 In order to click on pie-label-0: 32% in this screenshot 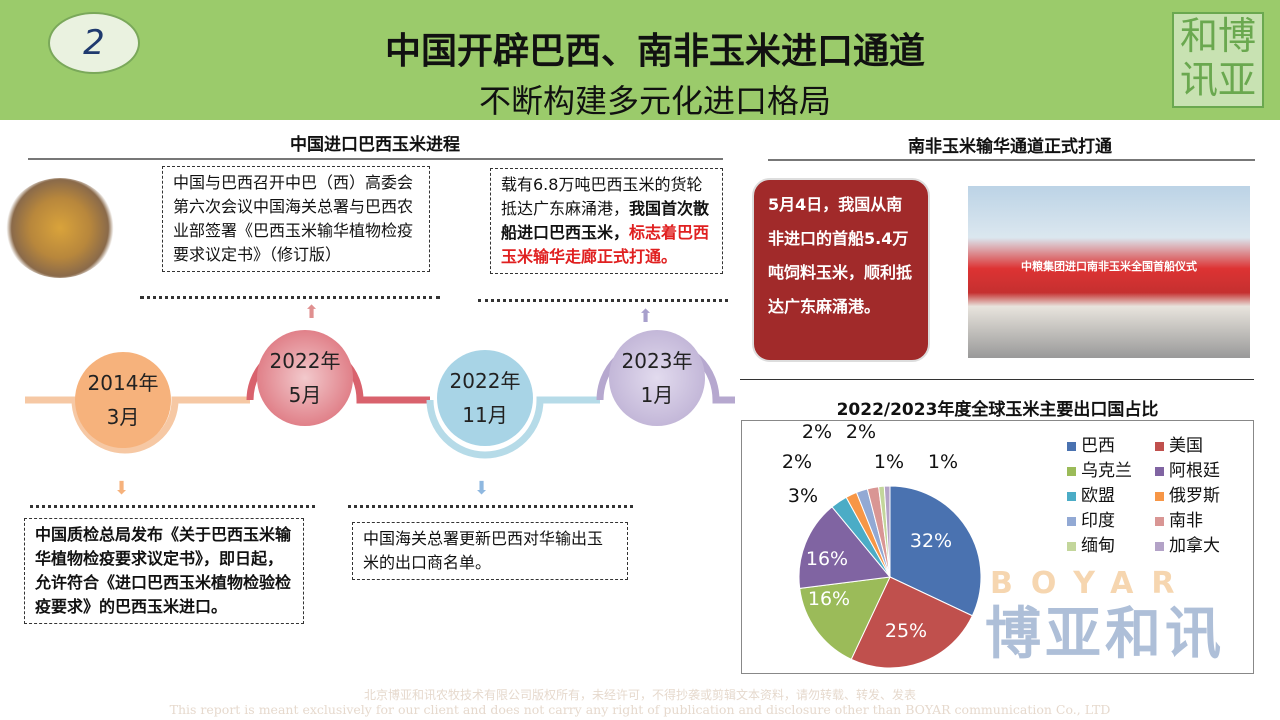, I will do `click(931, 541)`.